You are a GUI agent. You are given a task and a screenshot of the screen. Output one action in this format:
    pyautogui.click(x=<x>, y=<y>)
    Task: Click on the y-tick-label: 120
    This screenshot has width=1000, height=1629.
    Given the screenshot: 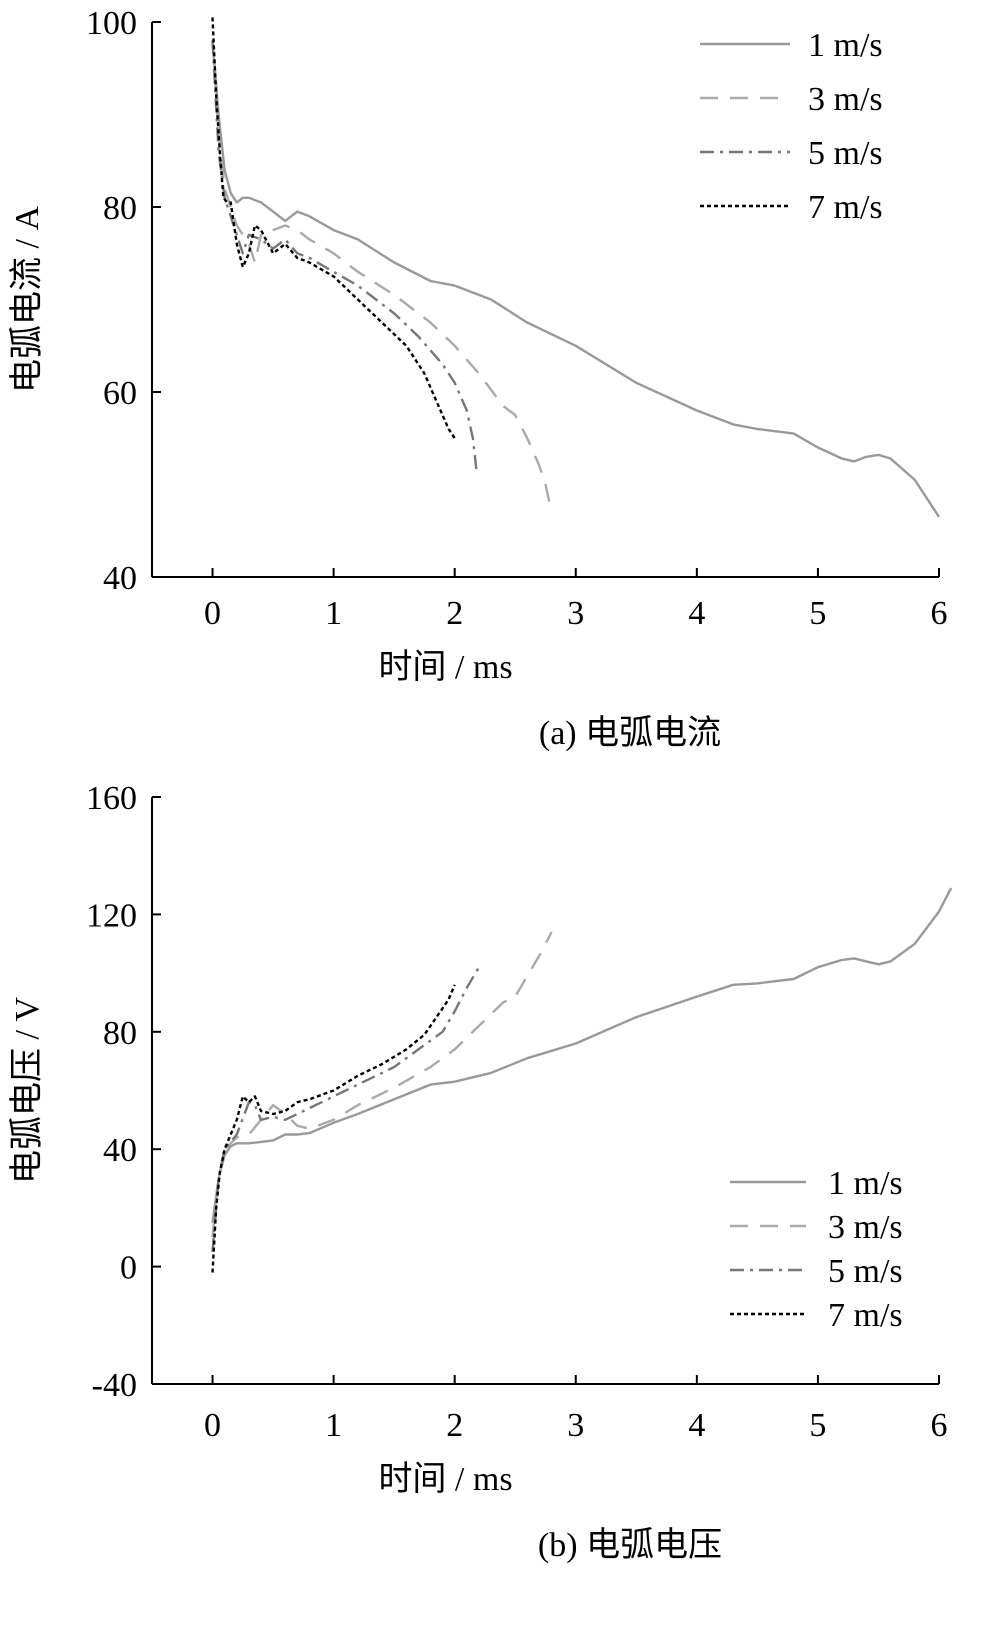 What is the action you would take?
    pyautogui.click(x=111, y=915)
    